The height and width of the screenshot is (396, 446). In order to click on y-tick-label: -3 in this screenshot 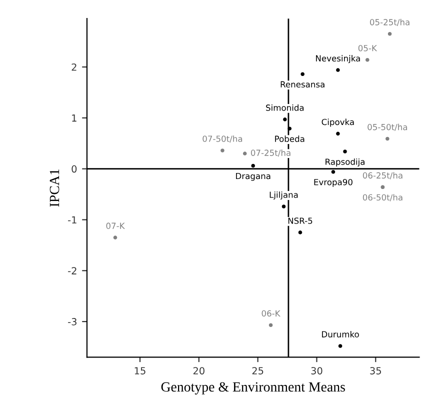, I will do `click(72, 322)`.